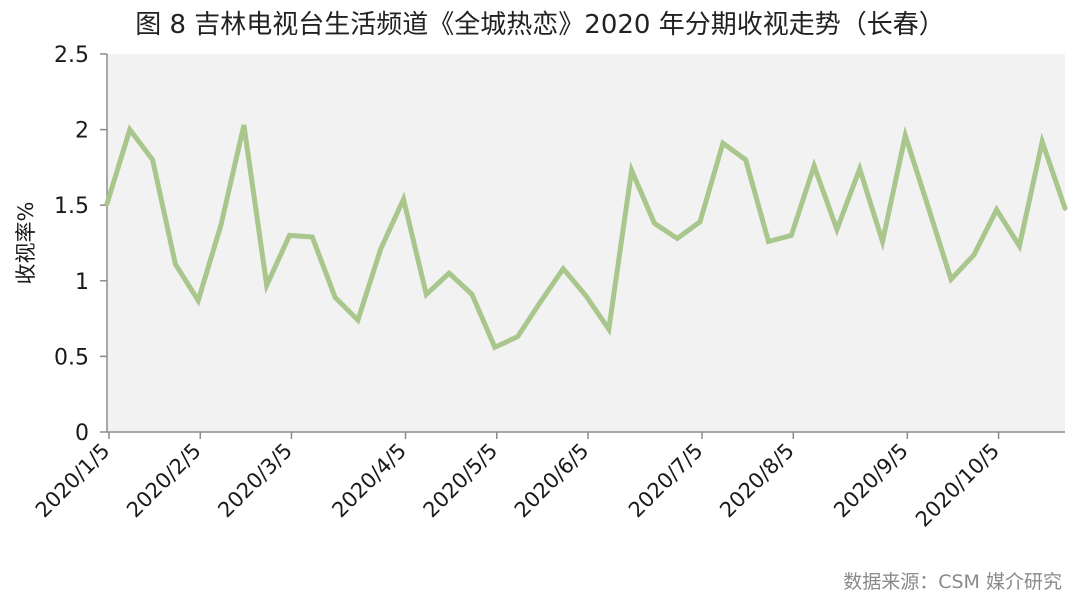  I want to click on source-note: 数据来源：CSM 媒介研究, so click(952, 582).